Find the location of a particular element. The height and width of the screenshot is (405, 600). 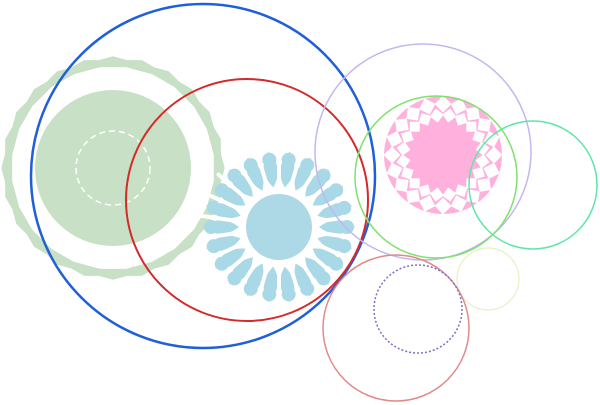

ring-purple-dotted is located at coordinates (418, 309).